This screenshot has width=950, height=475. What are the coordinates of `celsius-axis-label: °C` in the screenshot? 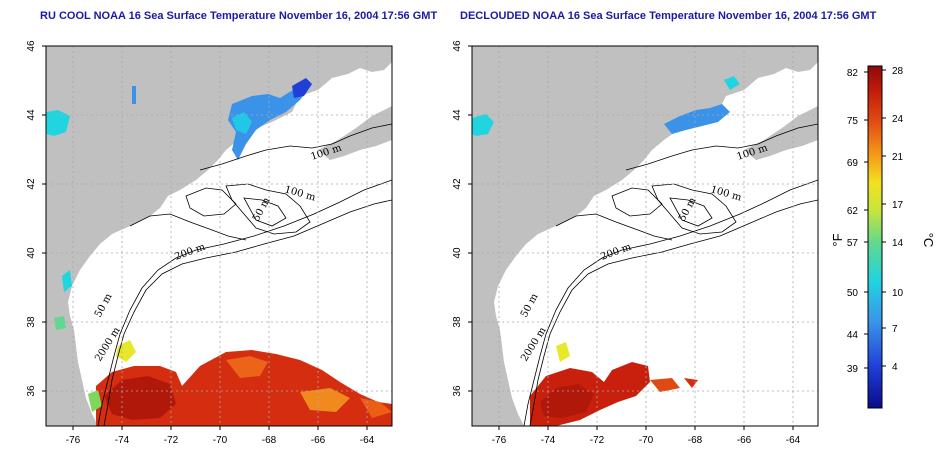 It's located at (928, 240).